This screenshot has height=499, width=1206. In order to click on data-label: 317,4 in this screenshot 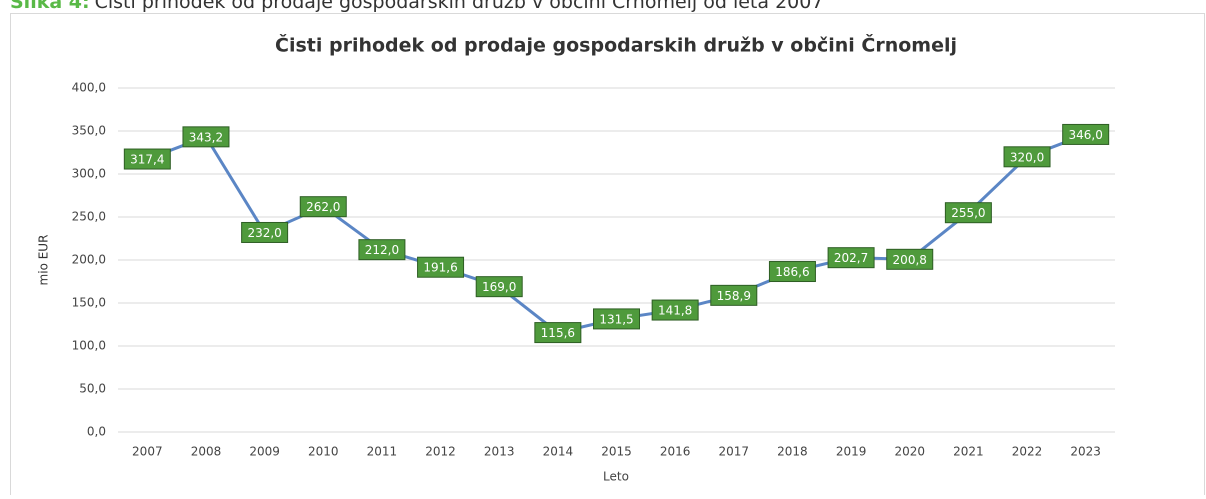, I will do `click(147, 160)`.